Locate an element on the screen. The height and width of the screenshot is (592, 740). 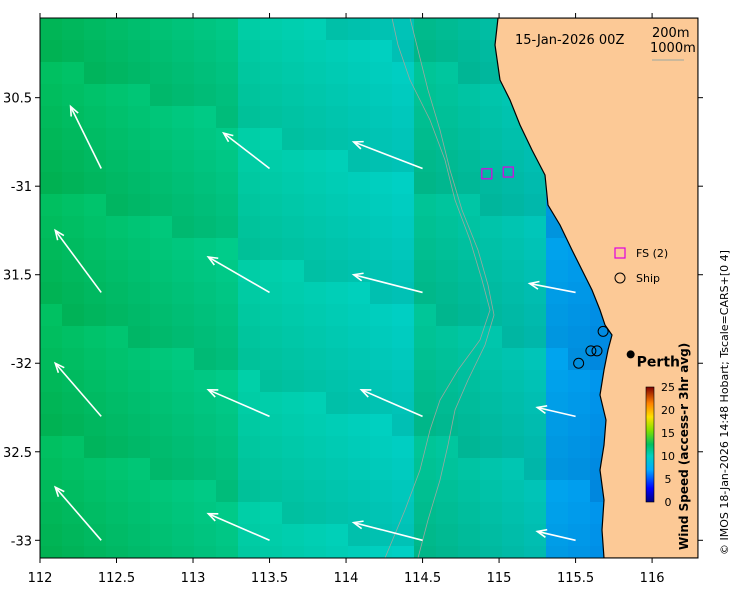
colorbar-tick-label: 25 is located at coordinates (668, 387).